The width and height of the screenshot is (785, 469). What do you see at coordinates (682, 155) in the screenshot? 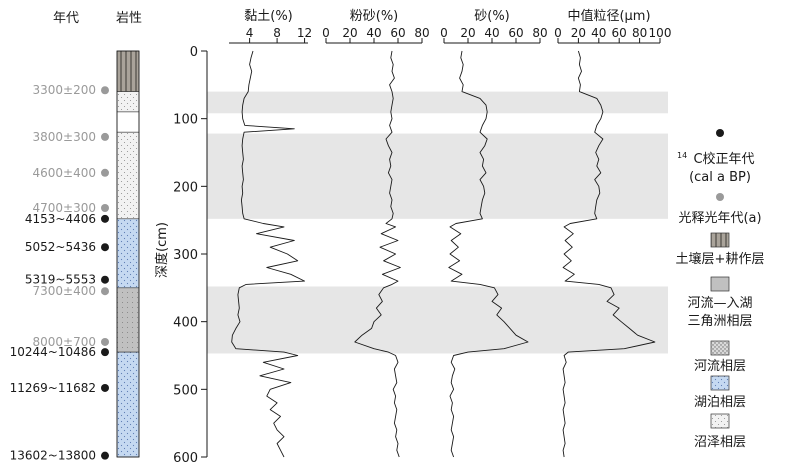
I see `legend-c14-sup: 14` at bounding box center [682, 155].